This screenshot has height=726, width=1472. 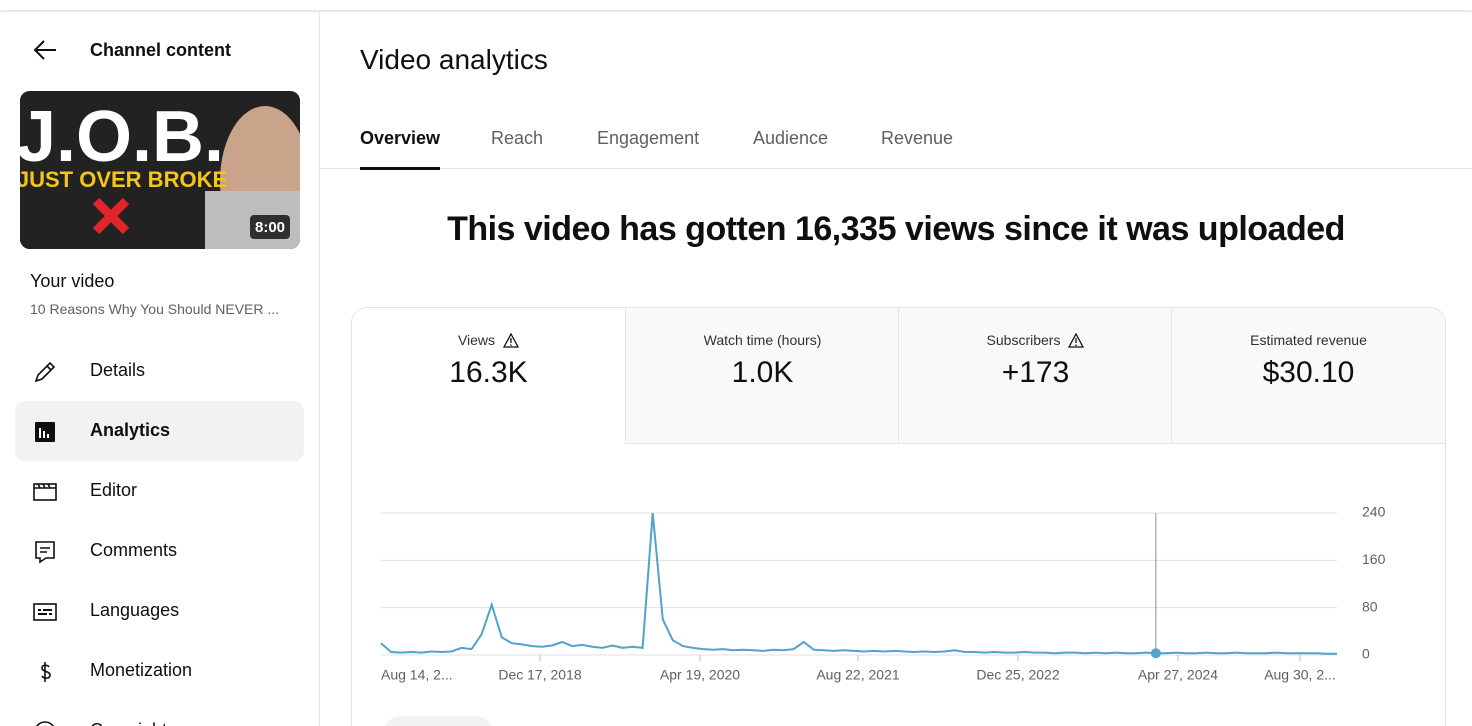 I want to click on nav-item: Analytics, so click(x=159, y=431).